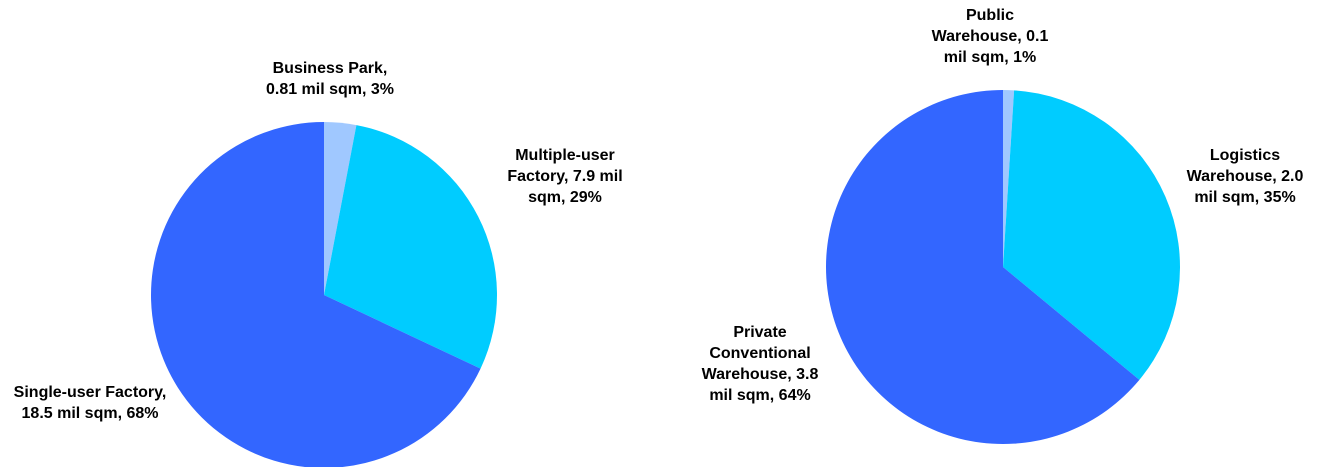  What do you see at coordinates (1245, 176) in the screenshot?
I see `slice-label: Logistics Warehouse, 2.0 mil sqm, 35%` at bounding box center [1245, 176].